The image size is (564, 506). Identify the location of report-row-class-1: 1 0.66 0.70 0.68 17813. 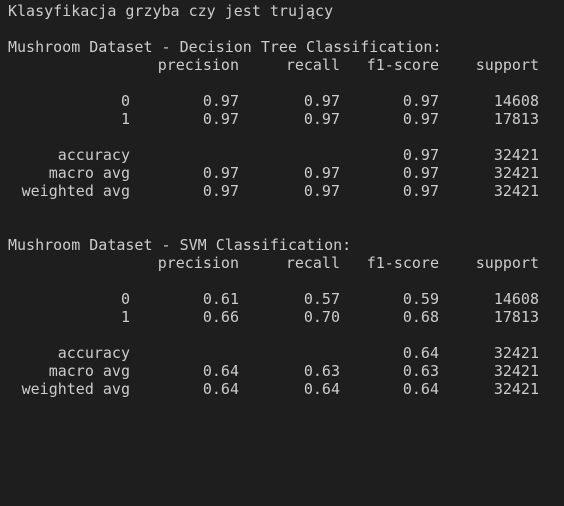
(283, 317).